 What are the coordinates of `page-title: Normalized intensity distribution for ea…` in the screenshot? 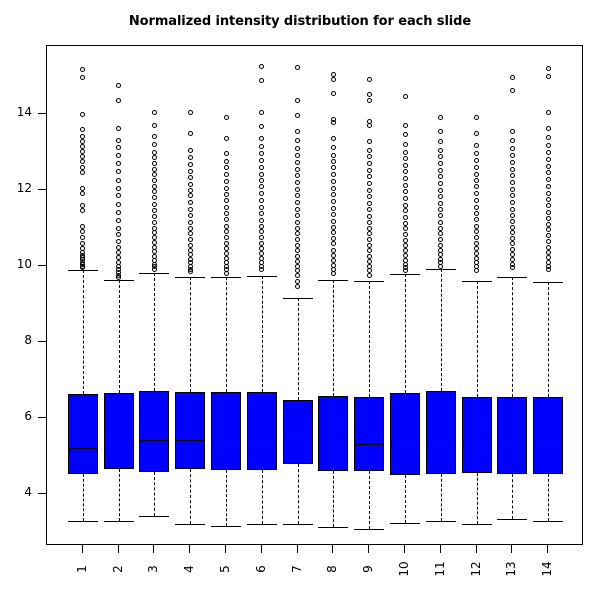 It's located at (300, 21).